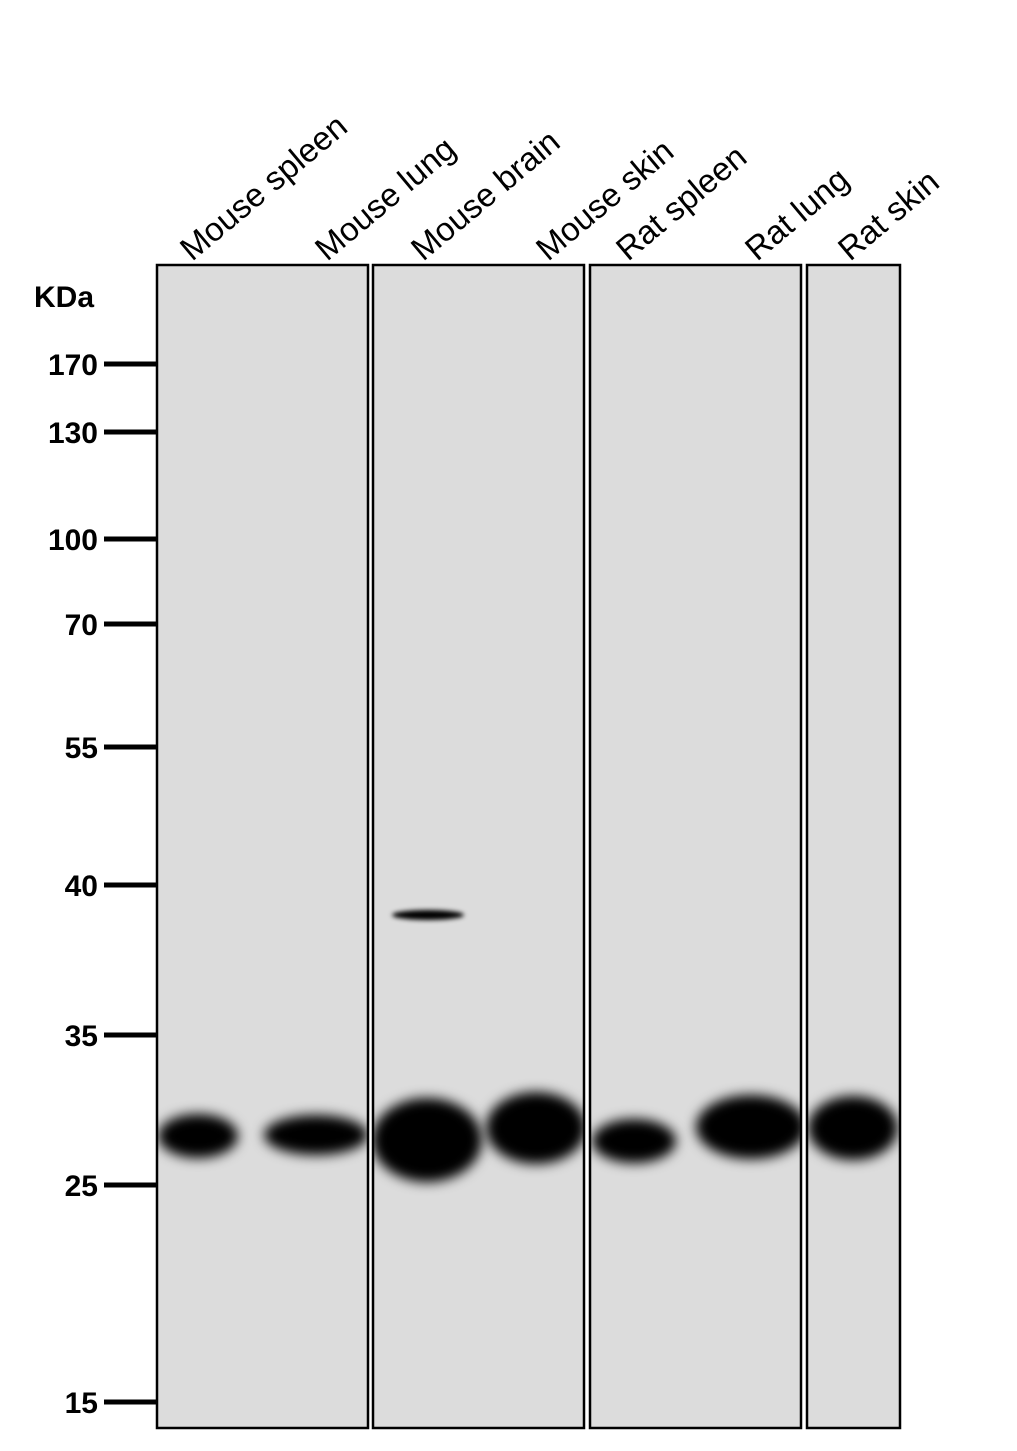  I want to click on panel, so click(853, 846).